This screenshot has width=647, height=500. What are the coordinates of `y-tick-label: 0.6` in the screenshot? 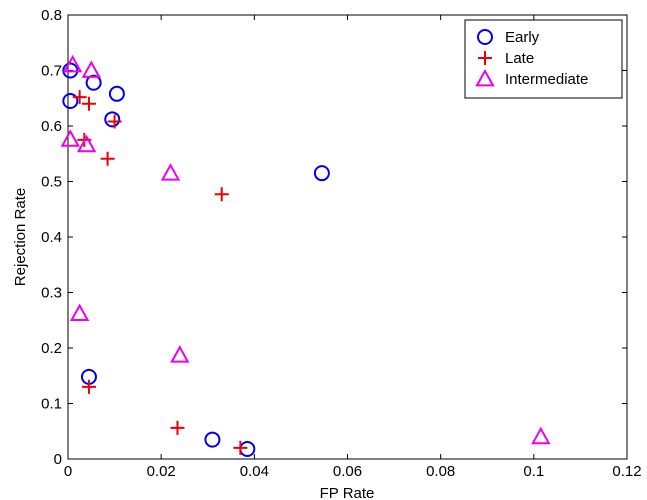 It's located at (51, 126).